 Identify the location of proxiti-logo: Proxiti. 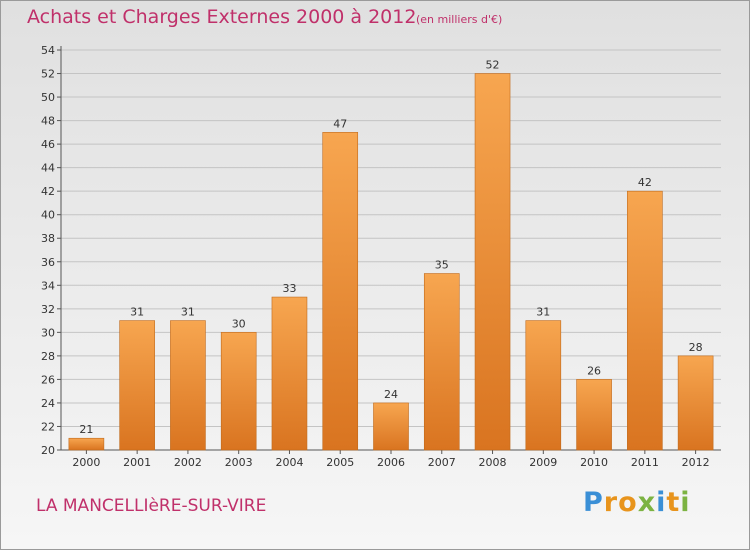
(637, 502).